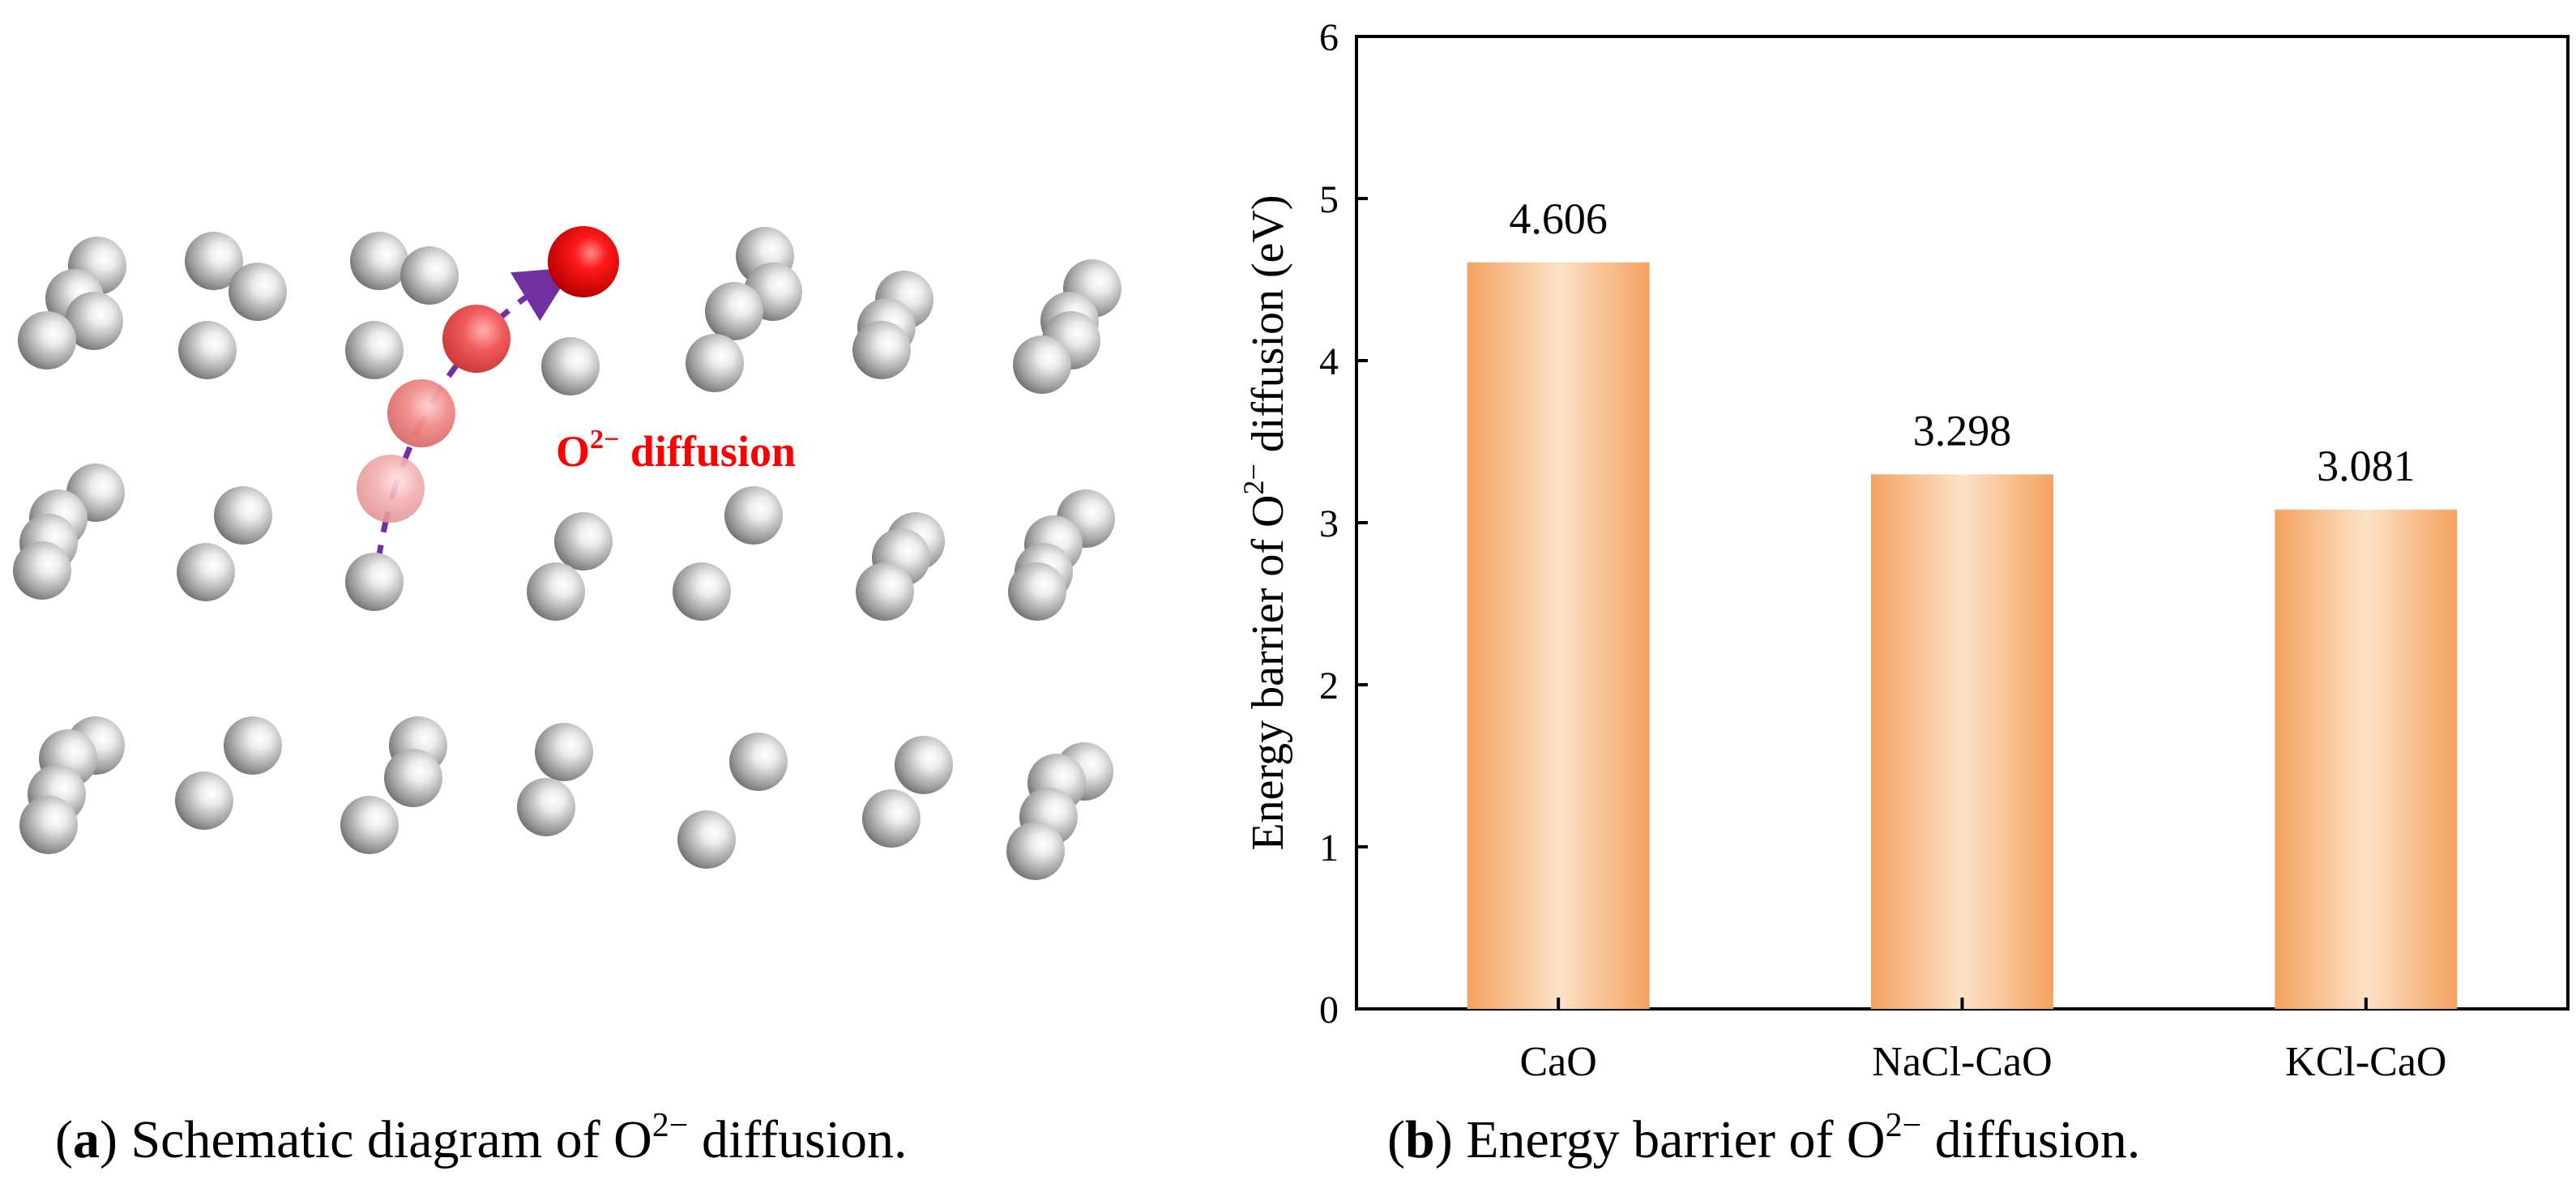  Describe the element at coordinates (2365, 1062) in the screenshot. I see `x-tick-label: KCl-CaO` at that location.